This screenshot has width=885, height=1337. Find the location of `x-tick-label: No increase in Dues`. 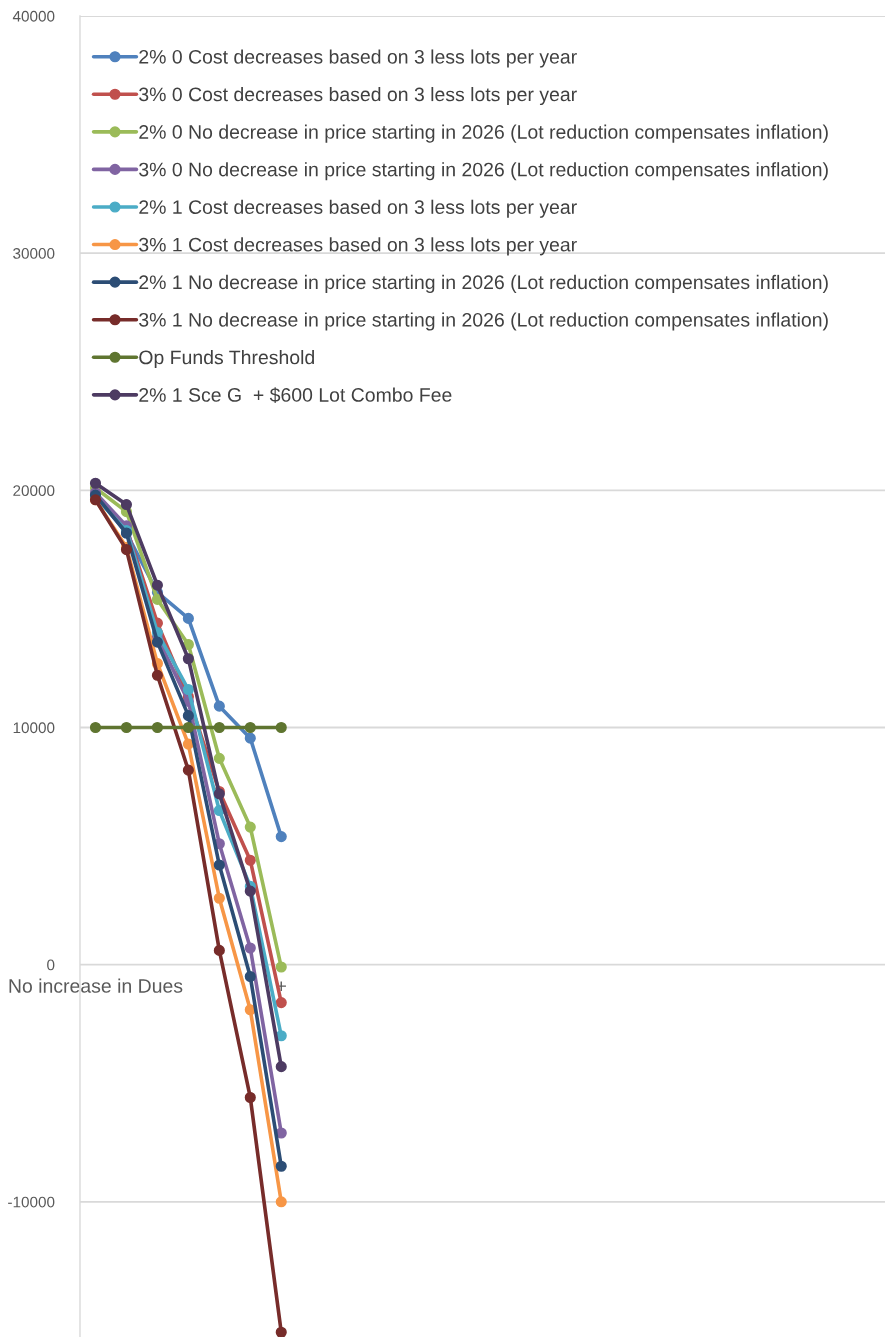

x-tick-label: No increase in Dues is located at coordinates (96, 985).